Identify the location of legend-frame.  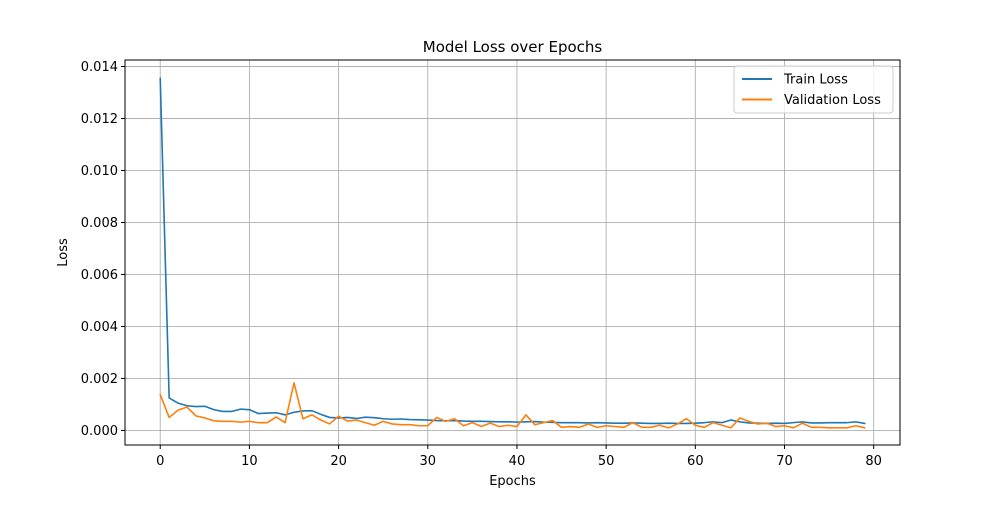
(813, 89).